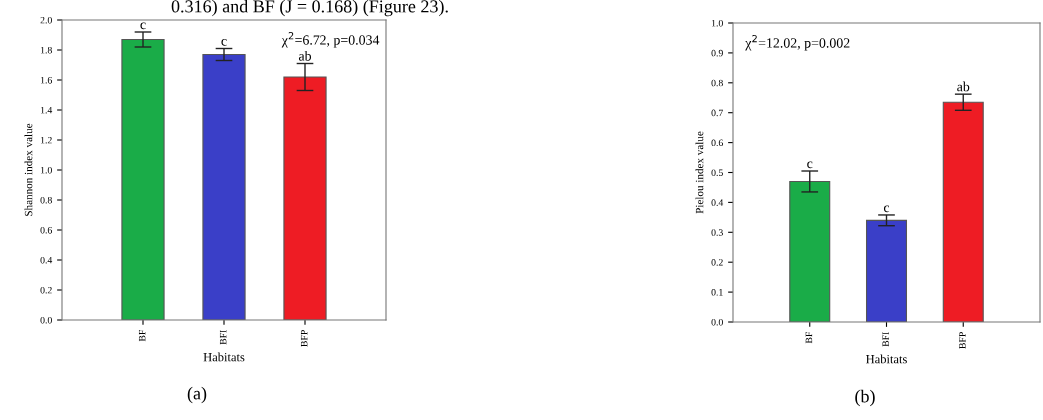 Image resolution: width=1043 pixels, height=420 pixels. I want to click on text: (a), so click(197, 395).